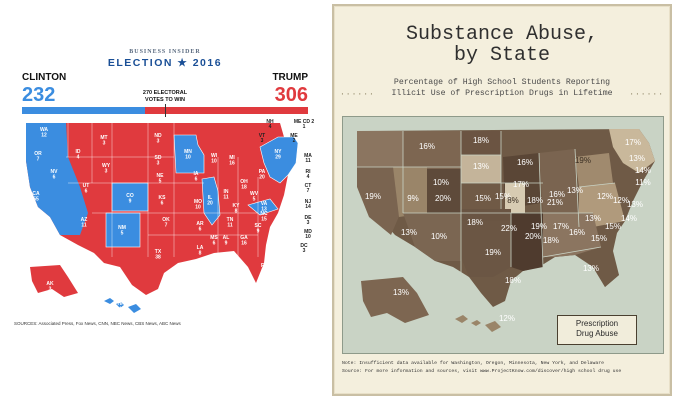 The image size is (680, 400). I want to click on east-label-vt: VT 3, so click(262, 138).